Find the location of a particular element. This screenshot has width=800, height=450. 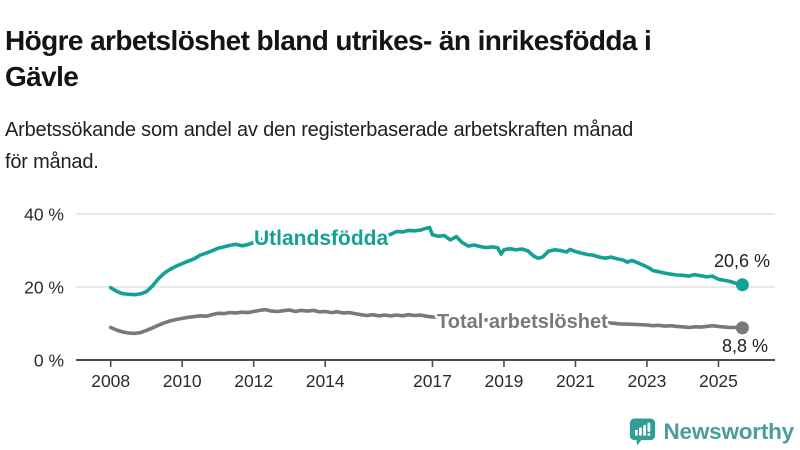

y-tick-label: 0 % is located at coordinates (49, 361).